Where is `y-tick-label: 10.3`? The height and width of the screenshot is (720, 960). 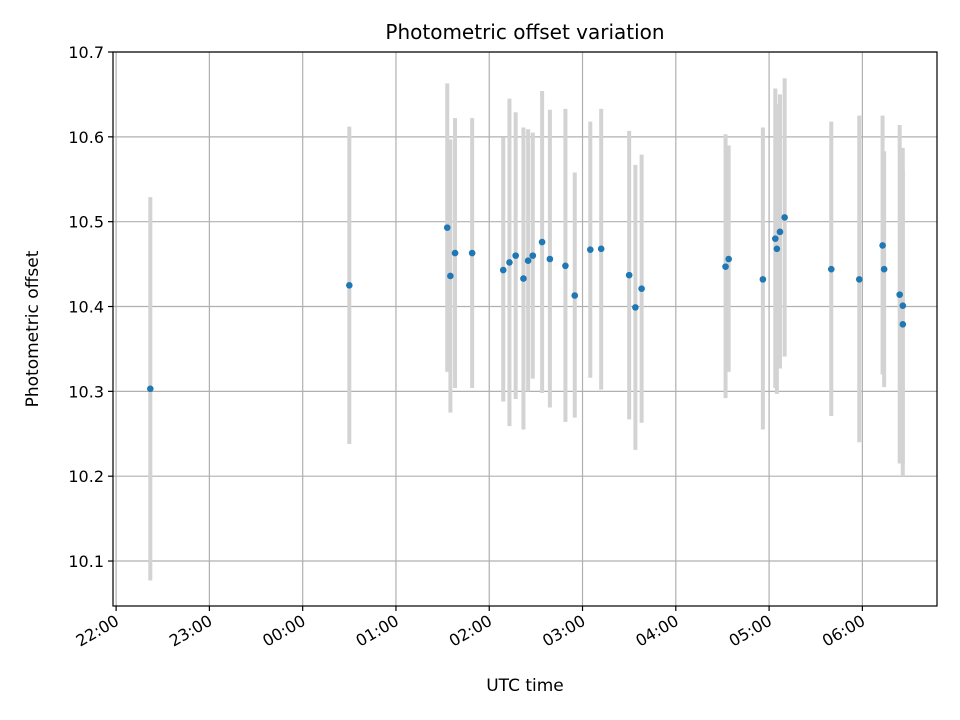
y-tick-label: 10.3 is located at coordinates (86, 391).